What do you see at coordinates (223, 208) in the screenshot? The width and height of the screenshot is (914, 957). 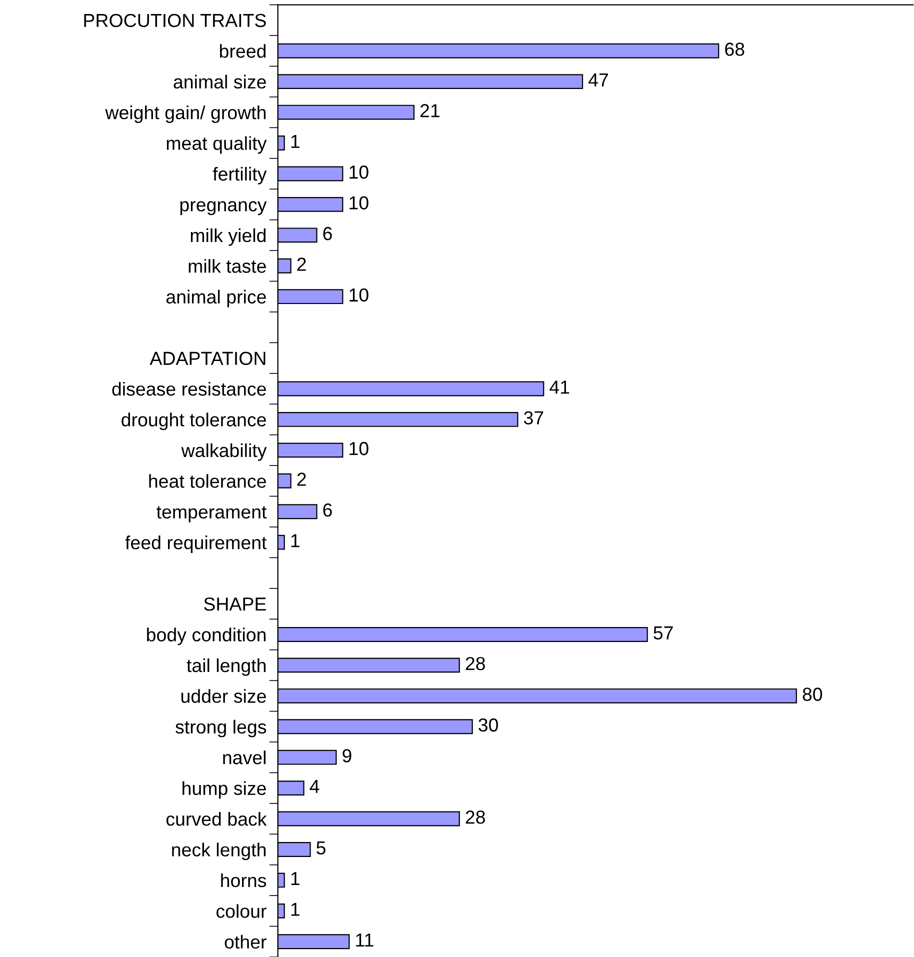 I see `y-tick-label: pregnancy` at bounding box center [223, 208].